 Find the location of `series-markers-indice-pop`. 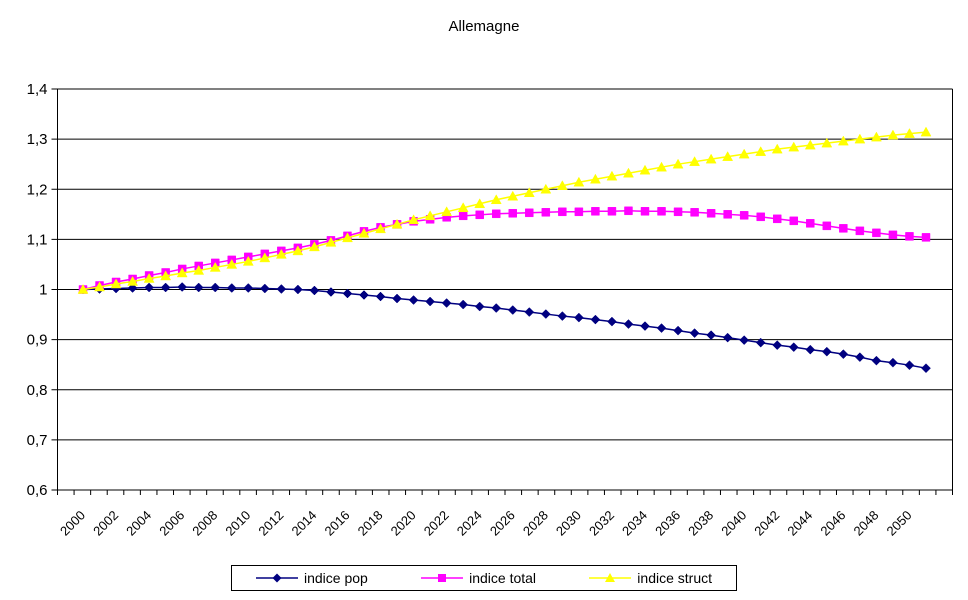

series-markers-indice-pop is located at coordinates (504, 328).